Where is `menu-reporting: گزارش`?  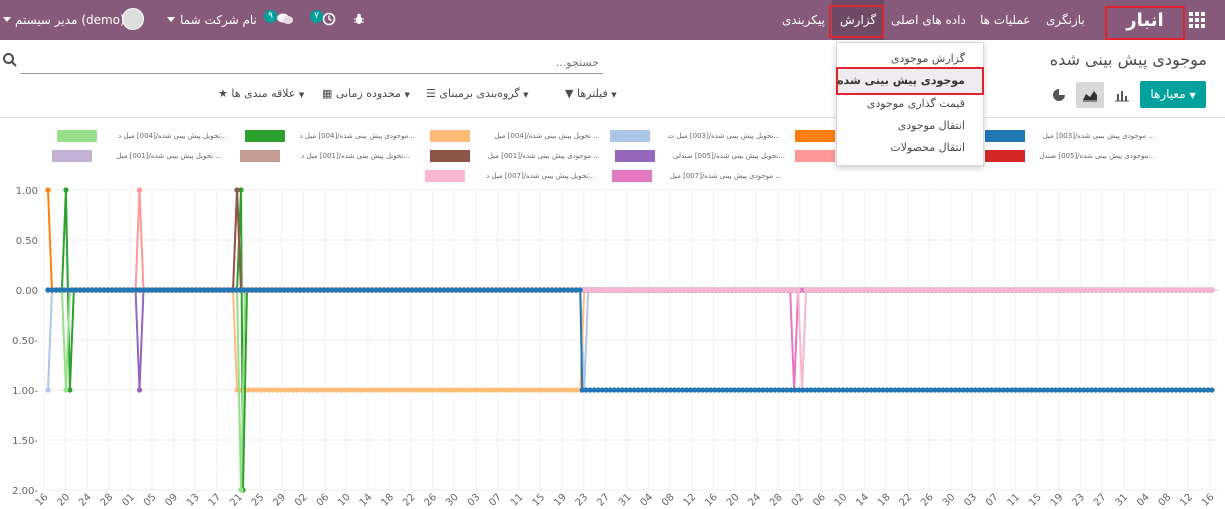 menu-reporting: گزارش is located at coordinates (858, 20).